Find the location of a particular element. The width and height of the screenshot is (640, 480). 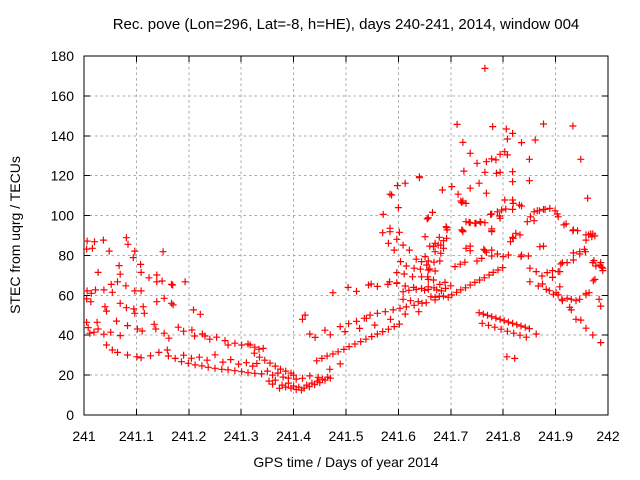

y-tick-label: 60 is located at coordinates (66, 295).